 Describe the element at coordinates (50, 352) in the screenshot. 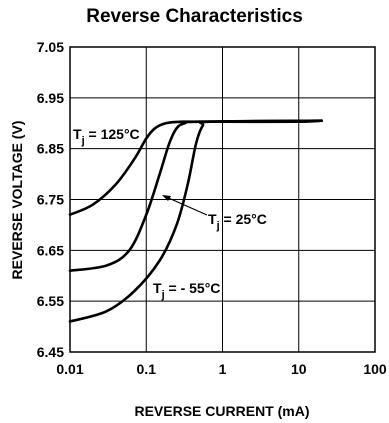

I see `y-tick-label: 6.45` at that location.